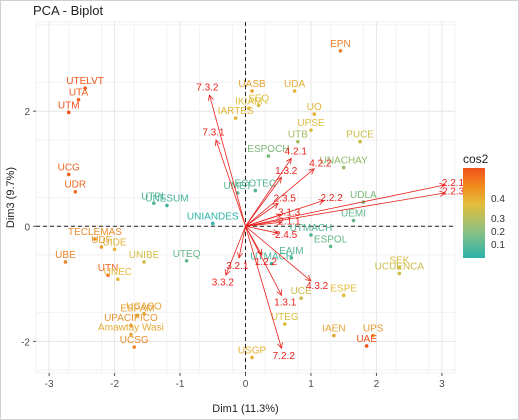 The width and height of the screenshot is (519, 420). I want to click on x-tick-label: -1, so click(180, 384).